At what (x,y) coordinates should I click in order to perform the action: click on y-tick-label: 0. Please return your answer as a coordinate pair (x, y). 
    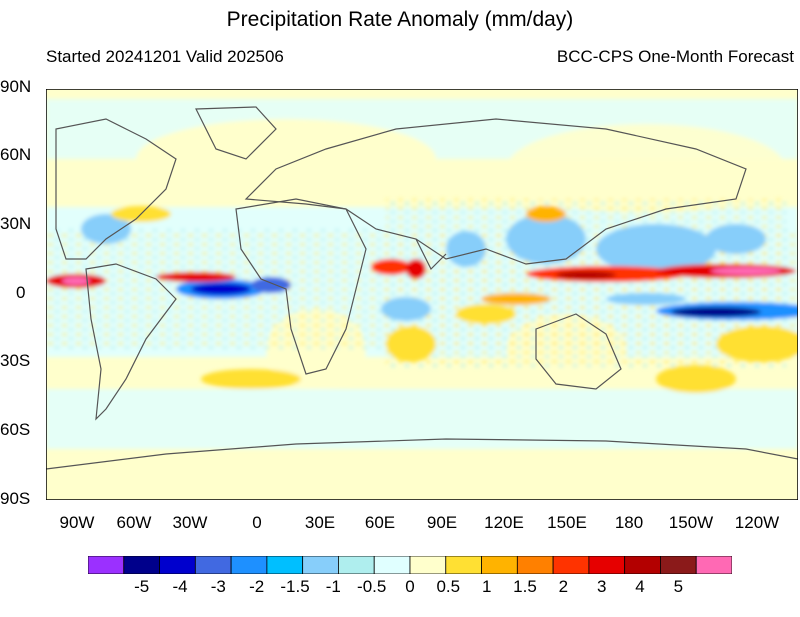
    Looking at the image, I should click on (21, 292).